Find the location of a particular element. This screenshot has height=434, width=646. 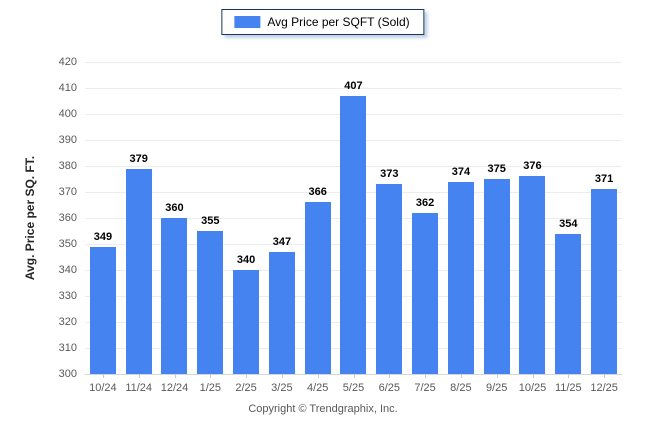

x-tick-label: 3/25 is located at coordinates (282, 388).